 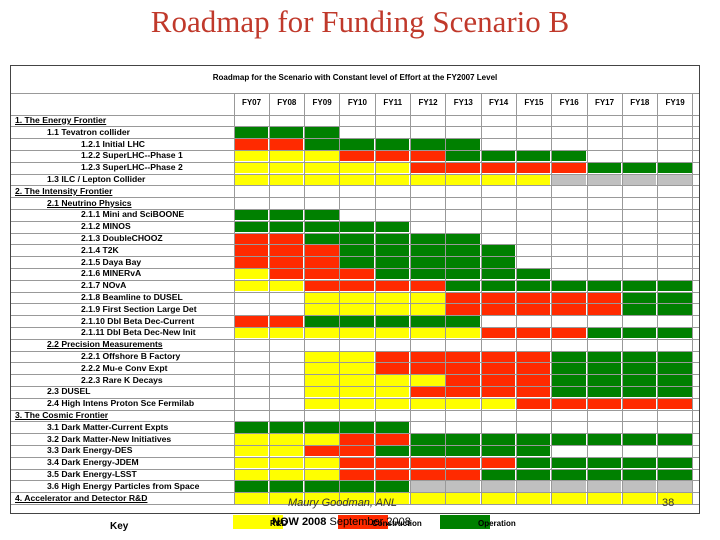 What do you see at coordinates (113, 143) in the screenshot?
I see `row-label: 1.2.1 Initial LHC` at bounding box center [113, 143].